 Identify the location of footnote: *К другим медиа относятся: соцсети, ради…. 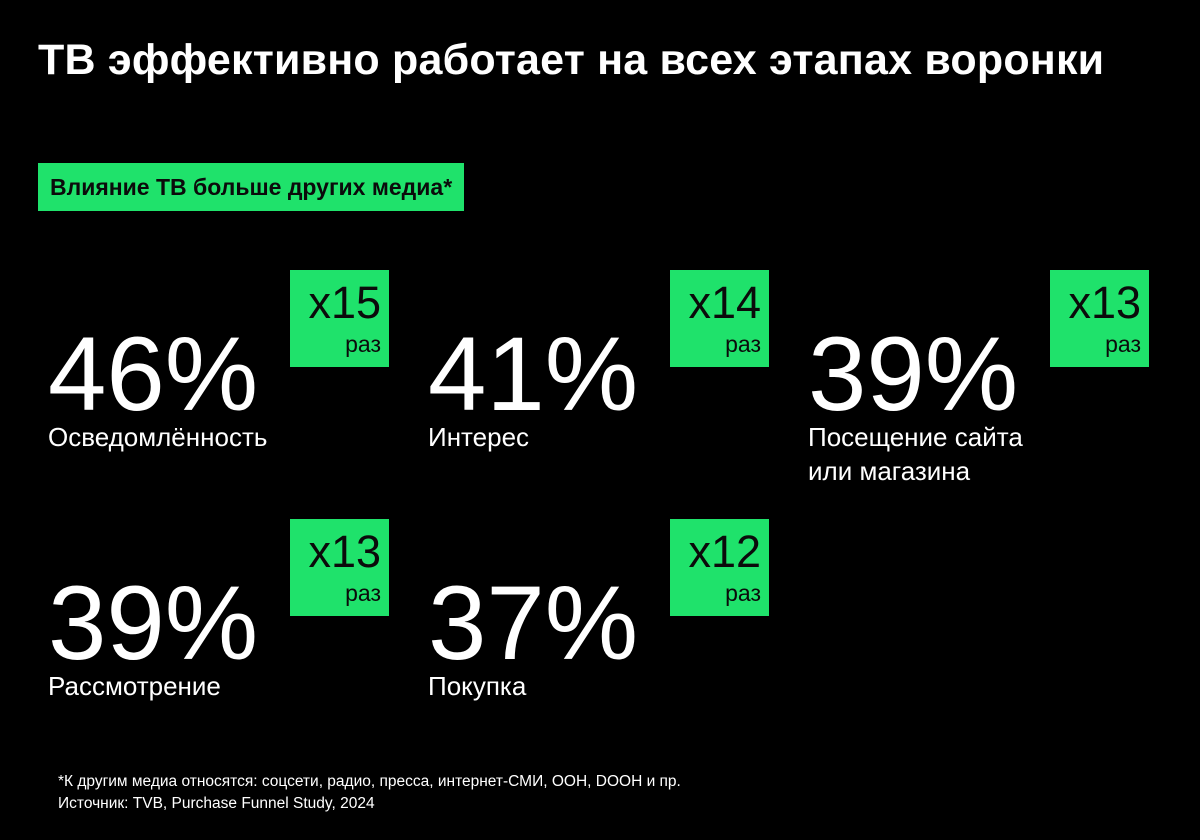
(369, 793).